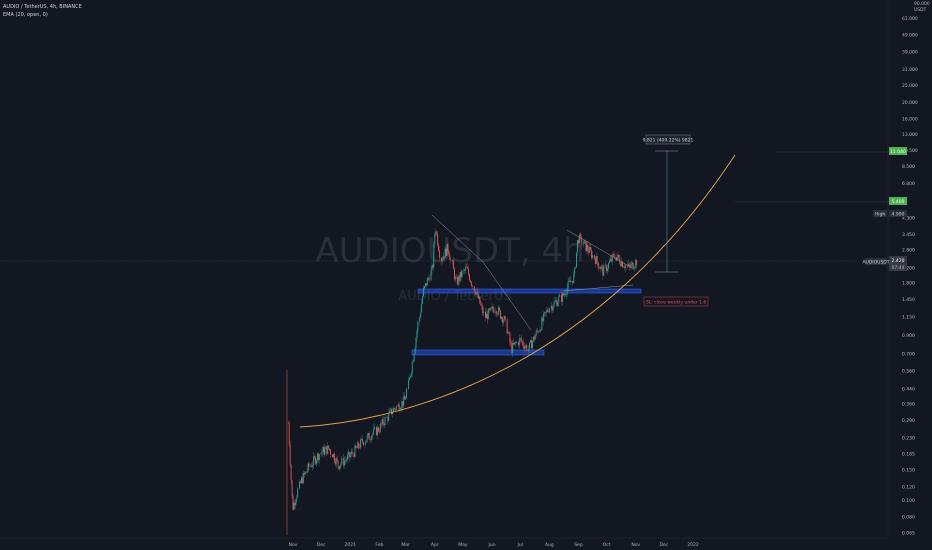 The height and width of the screenshot is (550, 932). Describe the element at coordinates (598, 288) in the screenshot. I see `triangle-base-line` at that location.